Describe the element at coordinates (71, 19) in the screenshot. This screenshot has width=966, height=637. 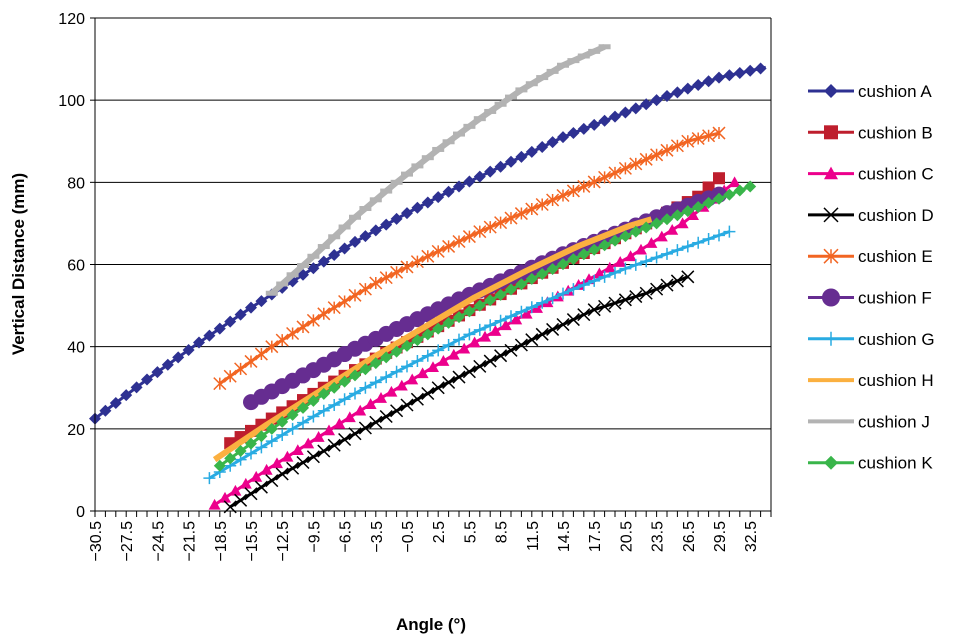
I see `y-tick-label: 120` at that location.